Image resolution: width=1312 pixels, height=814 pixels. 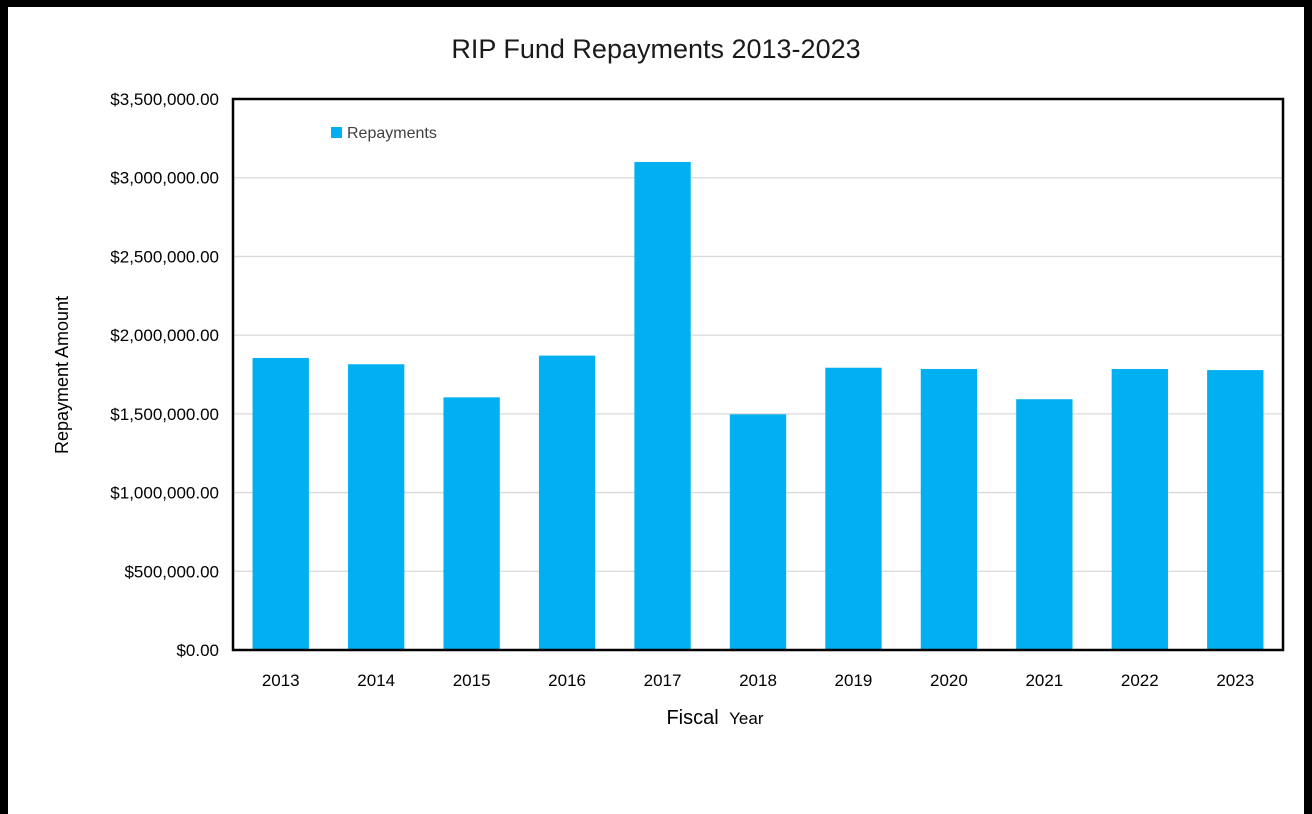 I want to click on bar-2013, so click(x=280, y=503).